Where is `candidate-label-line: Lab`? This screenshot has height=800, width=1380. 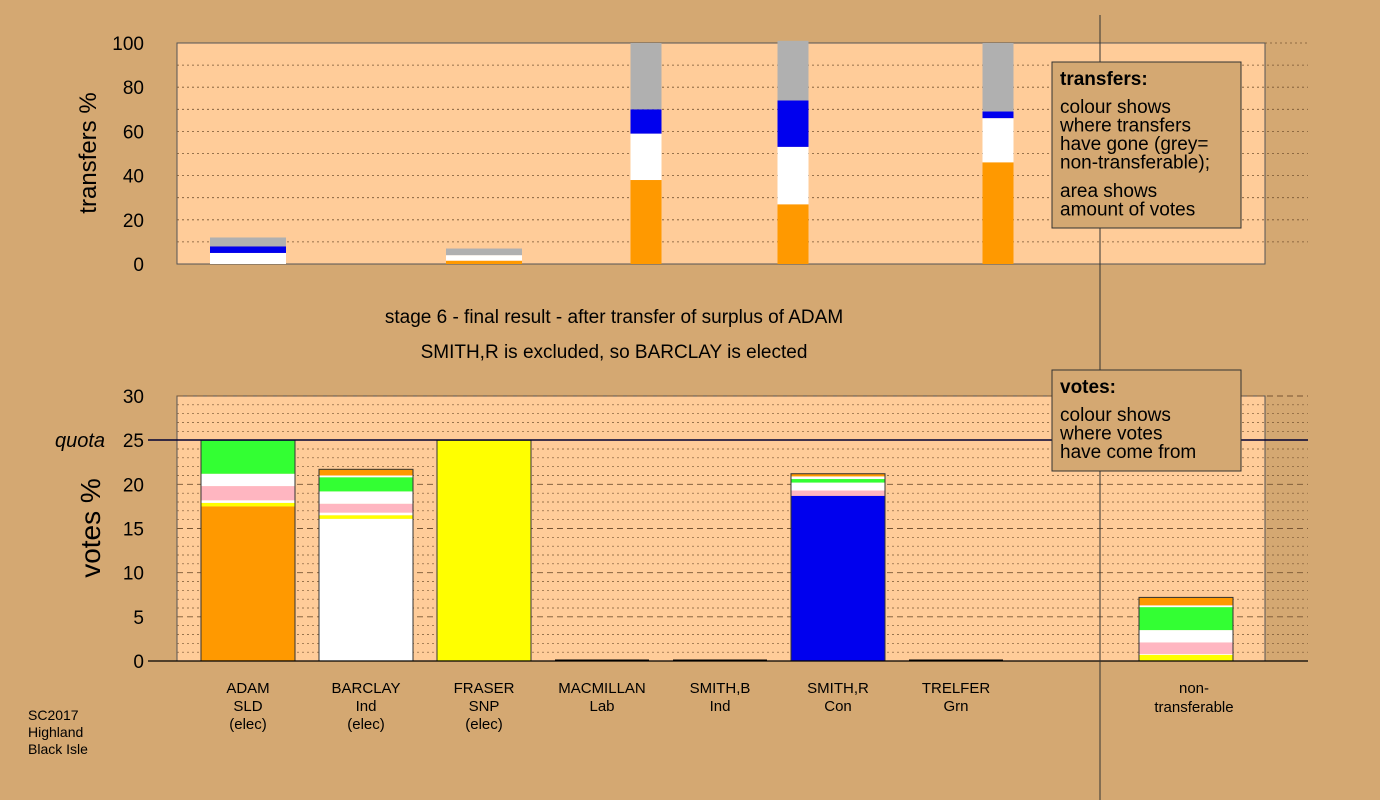
candidate-label-line: Lab is located at coordinates (601, 706).